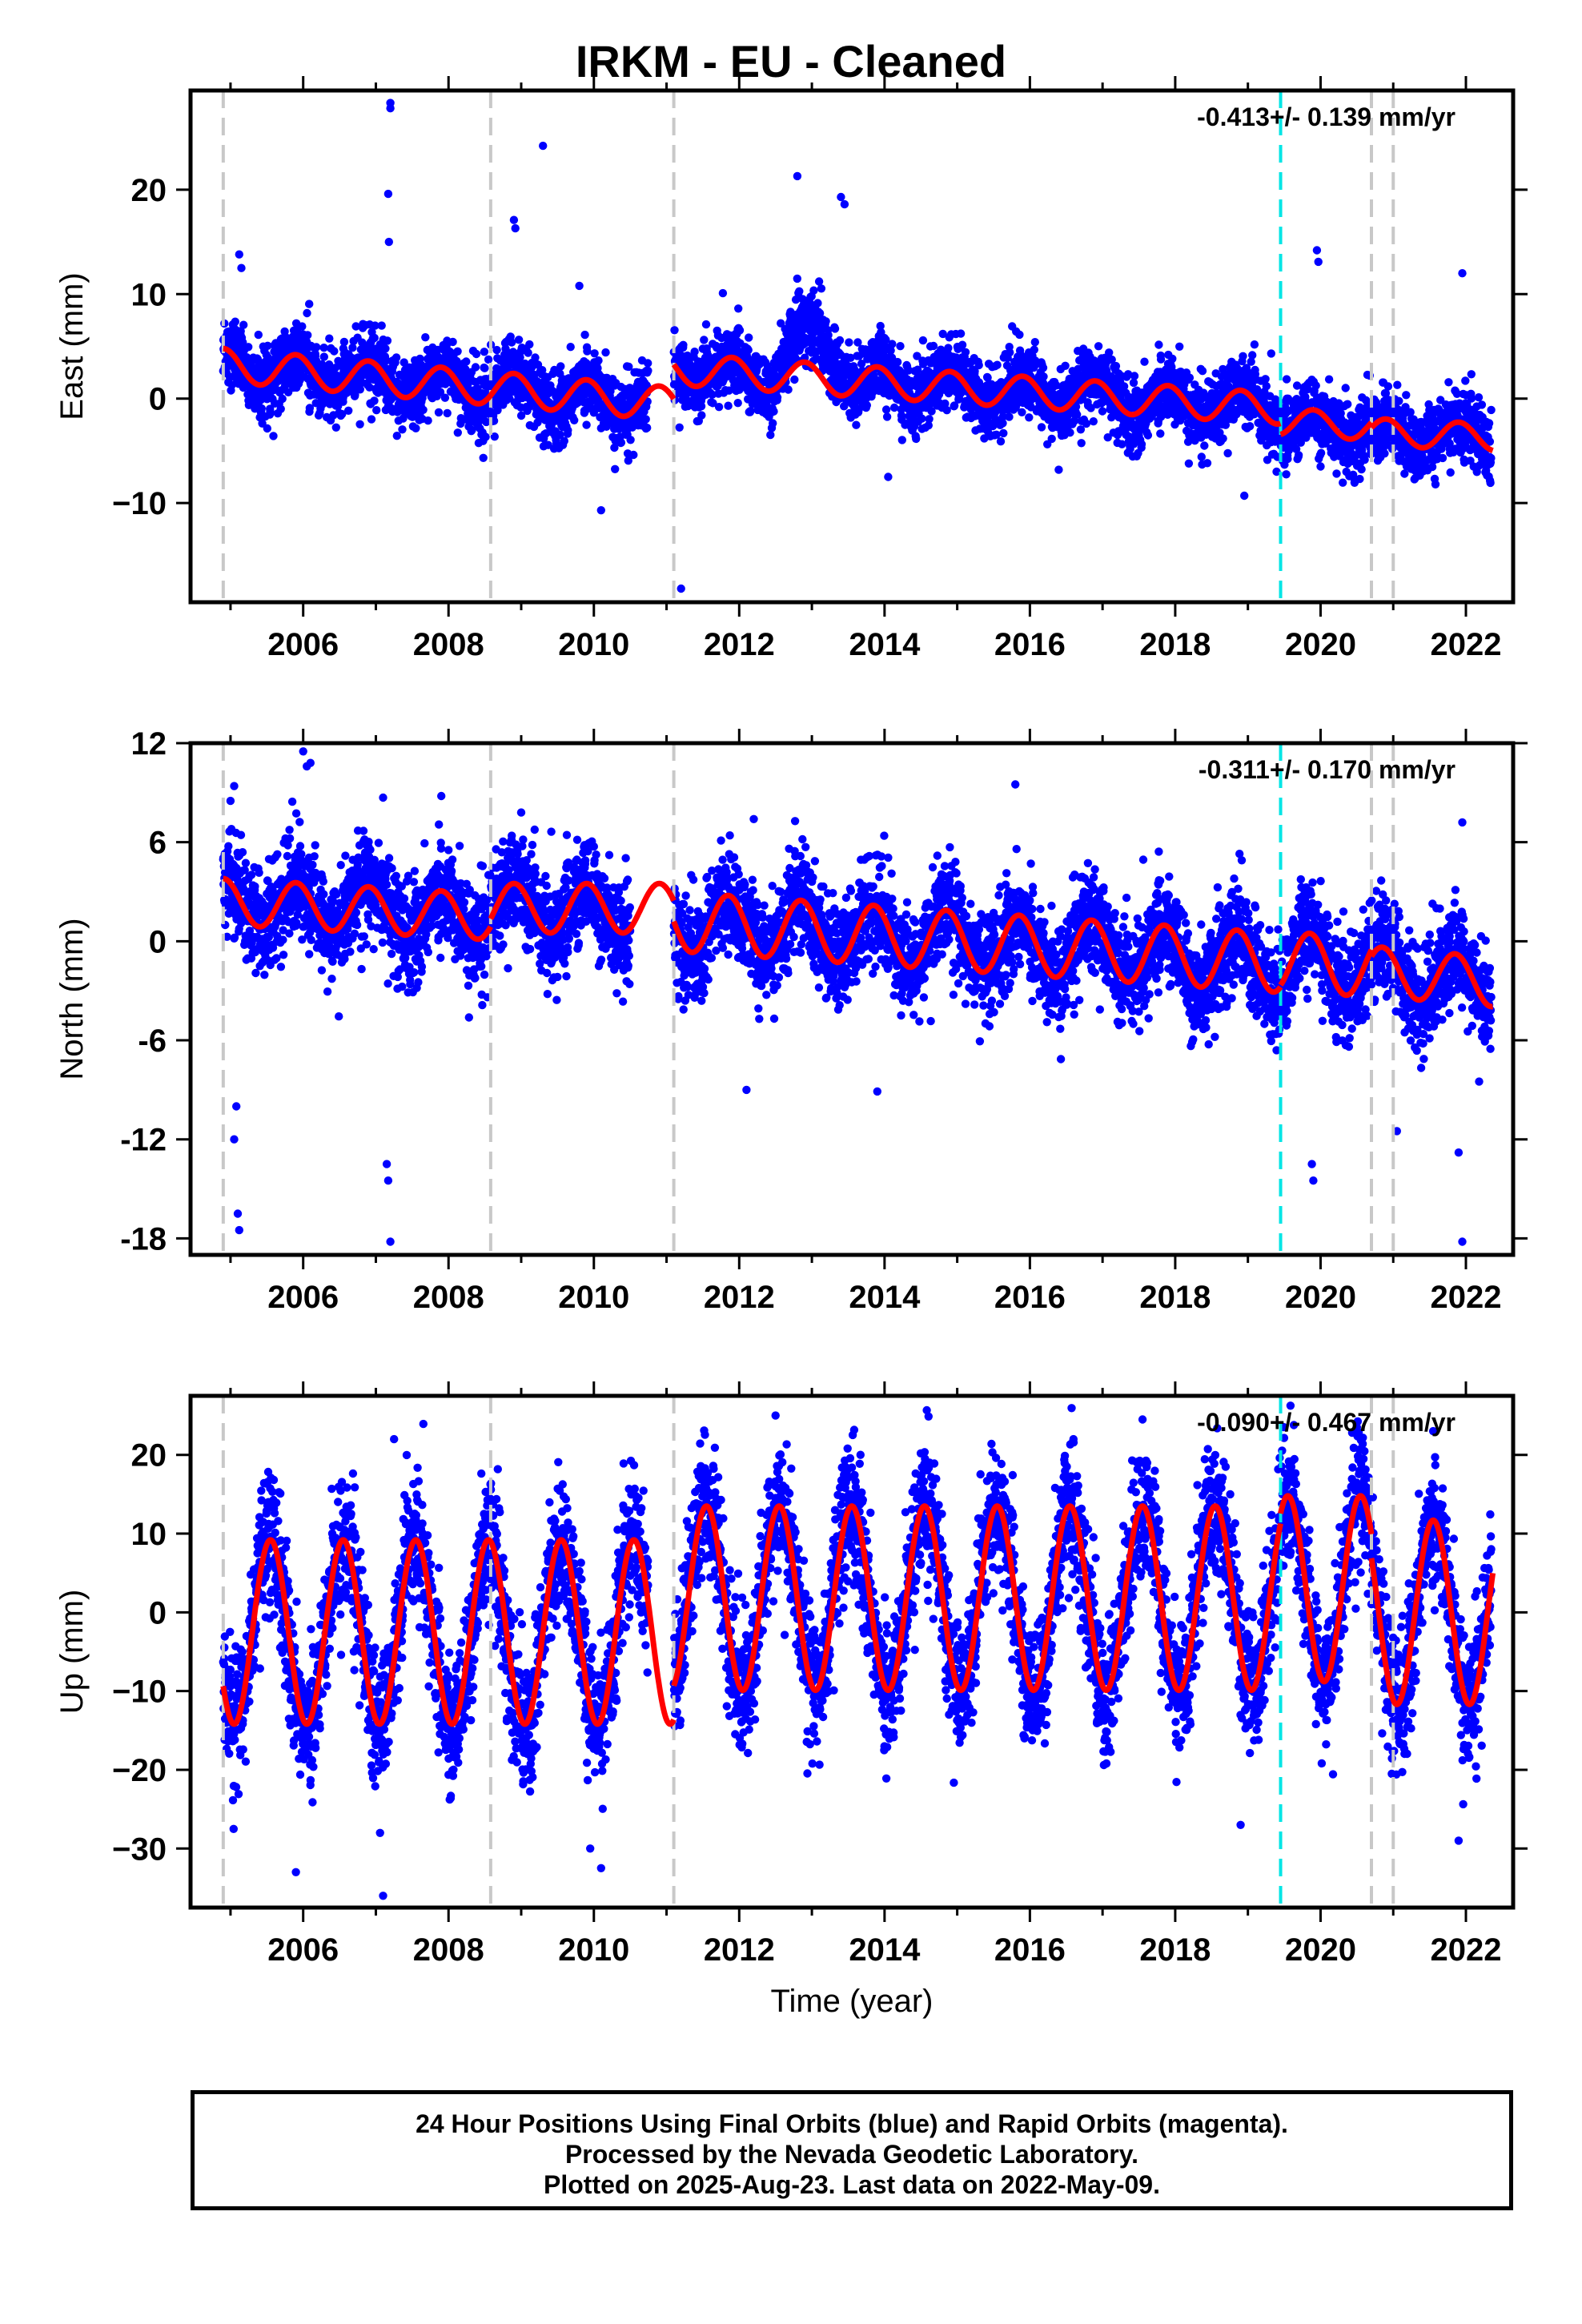  What do you see at coordinates (791, 61) in the screenshot?
I see `figure-title: IRKM - EU - Cleaned` at bounding box center [791, 61].